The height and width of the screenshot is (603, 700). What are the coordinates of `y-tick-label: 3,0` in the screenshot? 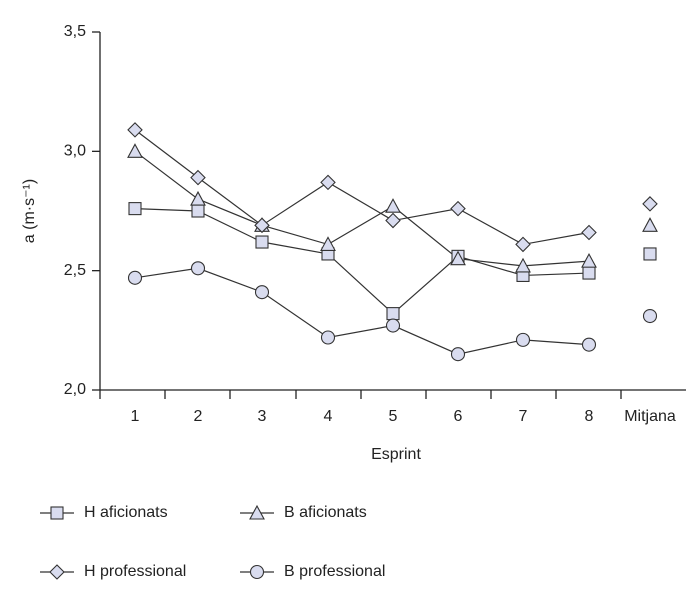 It's located at (75, 151).